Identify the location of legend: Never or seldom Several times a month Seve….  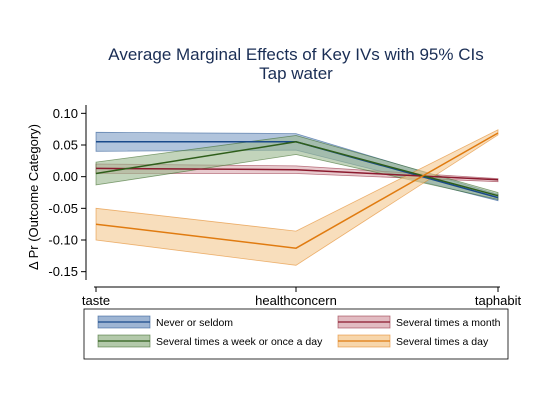
(296, 334).